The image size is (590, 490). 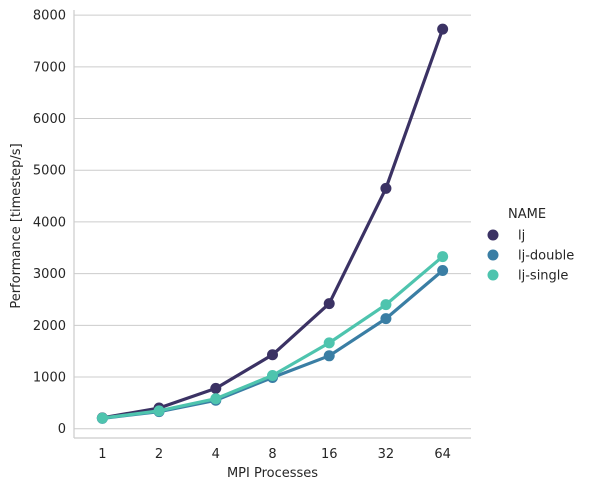 I want to click on legend: NAME lj lj-double lj-single, so click(x=530, y=245).